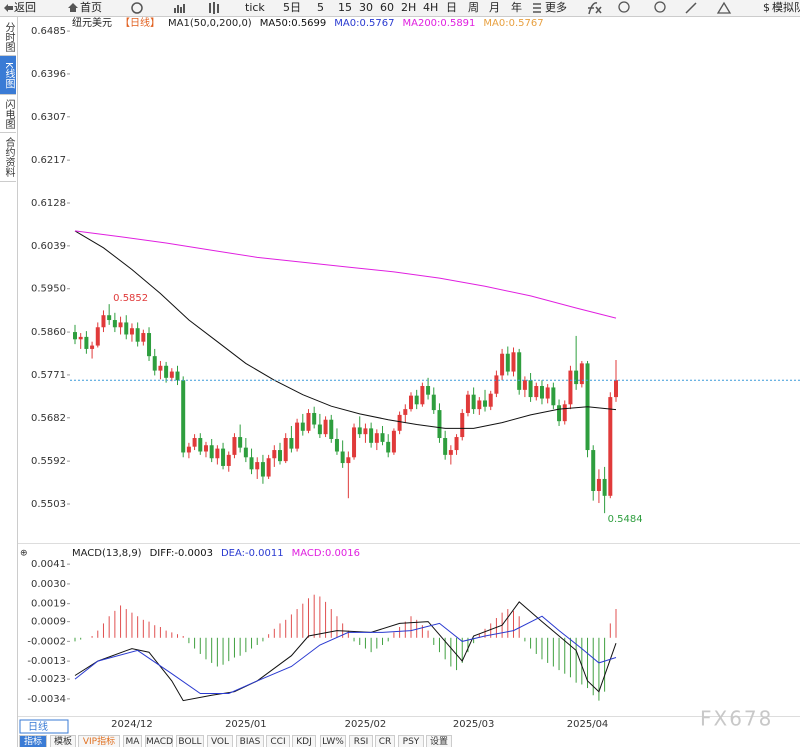 The width and height of the screenshot is (800, 747). I want to click on more: 更多, so click(556, 7).